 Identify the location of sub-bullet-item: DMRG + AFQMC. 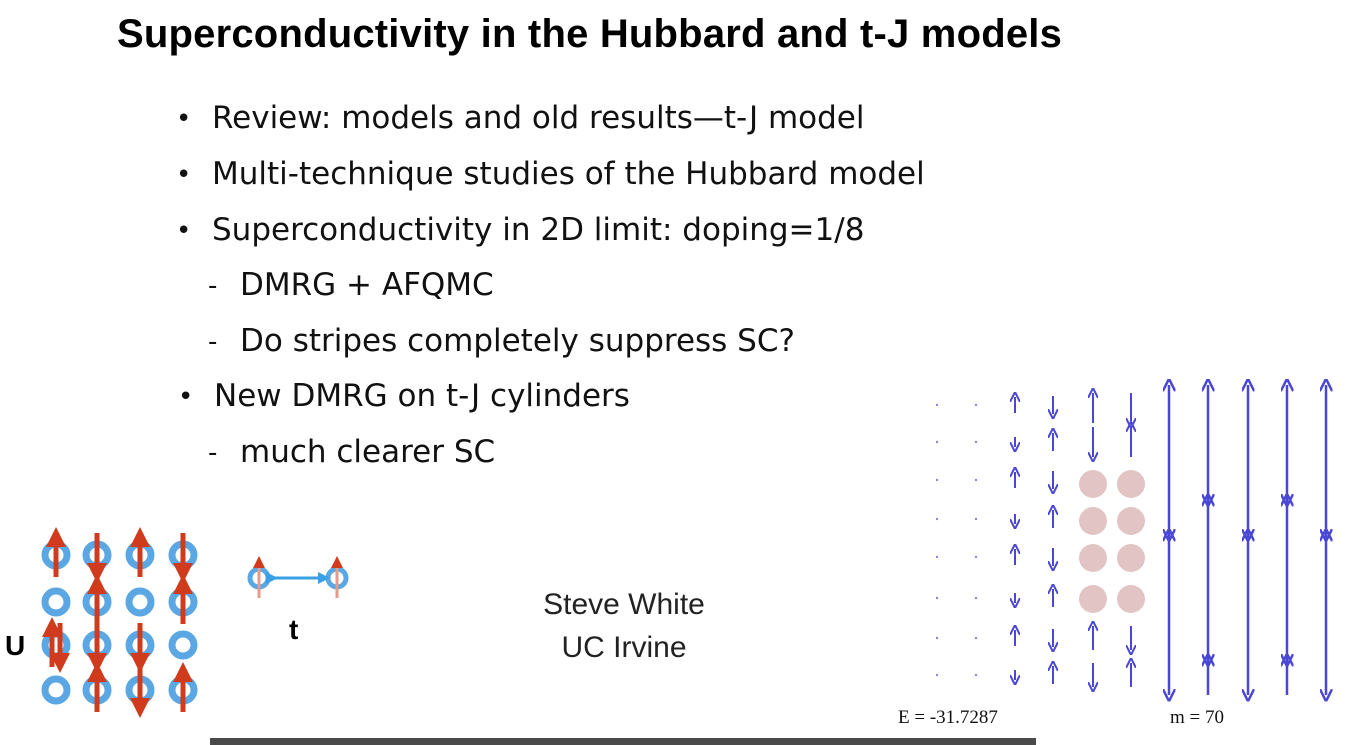
(367, 285).